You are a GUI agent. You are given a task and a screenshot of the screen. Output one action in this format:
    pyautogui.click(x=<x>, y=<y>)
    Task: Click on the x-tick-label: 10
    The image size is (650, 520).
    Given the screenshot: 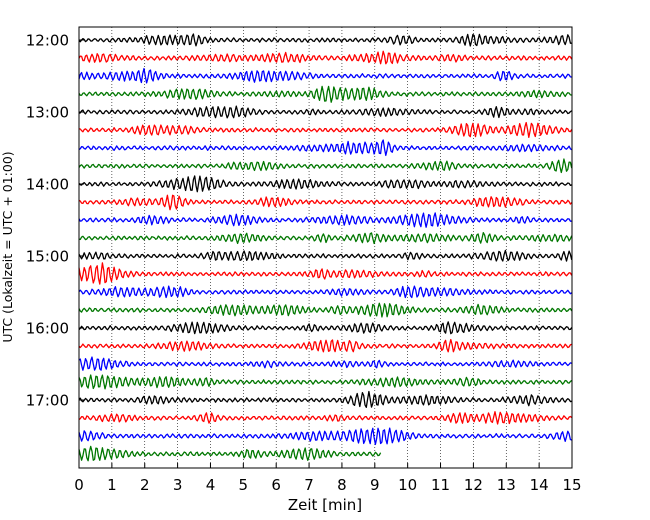 What is the action you would take?
    pyautogui.click(x=407, y=485)
    